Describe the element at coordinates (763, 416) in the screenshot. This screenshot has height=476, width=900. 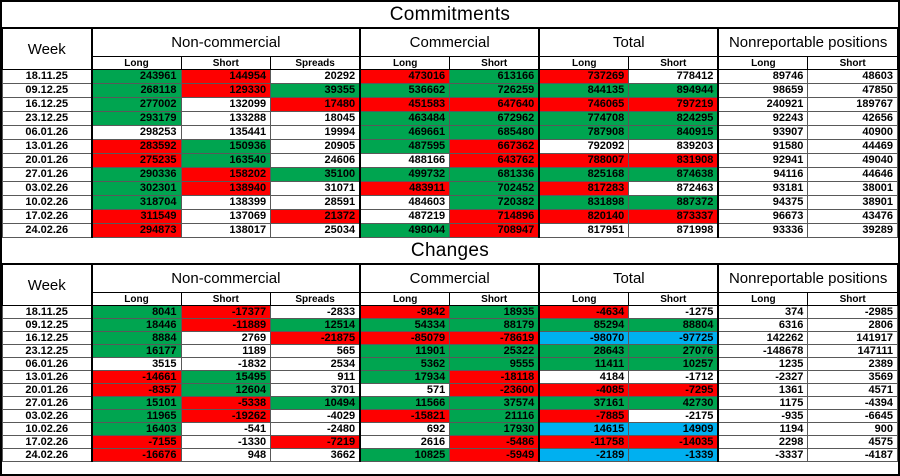
I see `value-cell: -935` at that location.